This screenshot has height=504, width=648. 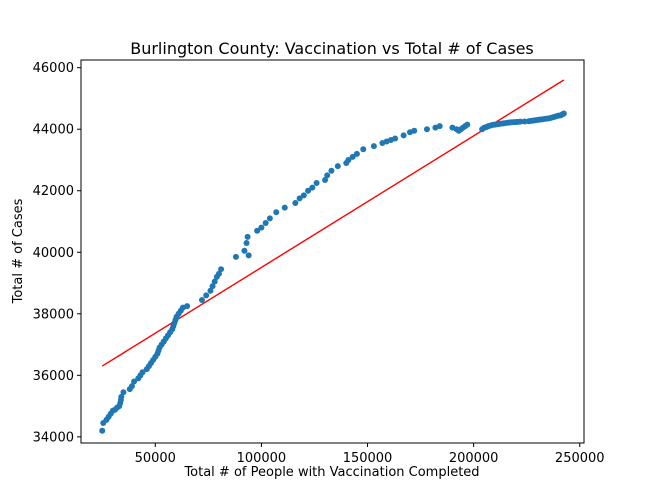 What do you see at coordinates (368, 458) in the screenshot?
I see `x-tick-label: 150000` at bounding box center [368, 458].